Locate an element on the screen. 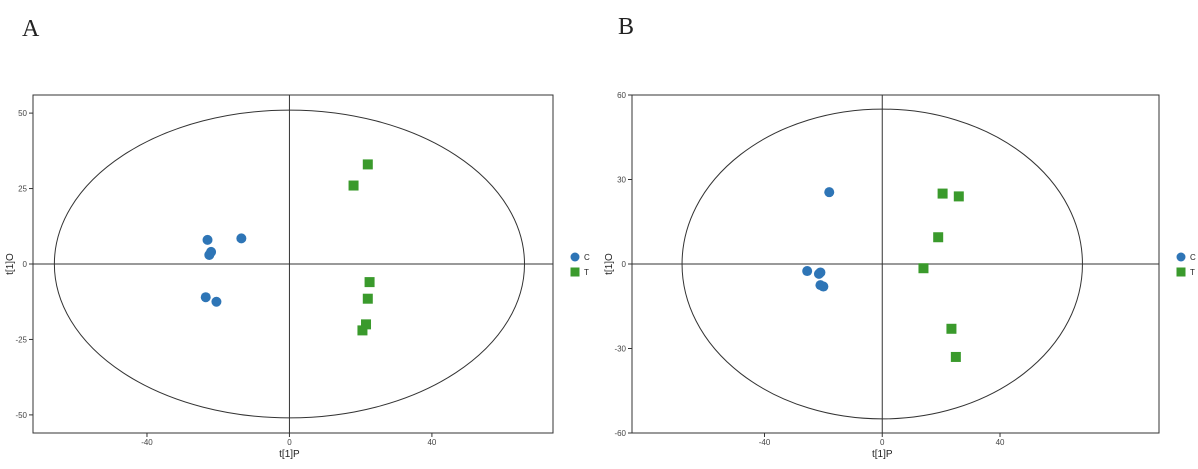 Image resolution: width=1198 pixels, height=469 pixels. y-tick-label: 50 is located at coordinates (22, 113).